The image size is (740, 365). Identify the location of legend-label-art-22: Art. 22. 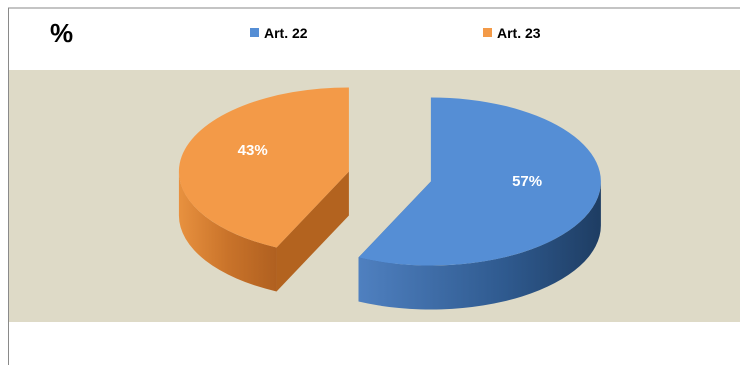
(286, 33).